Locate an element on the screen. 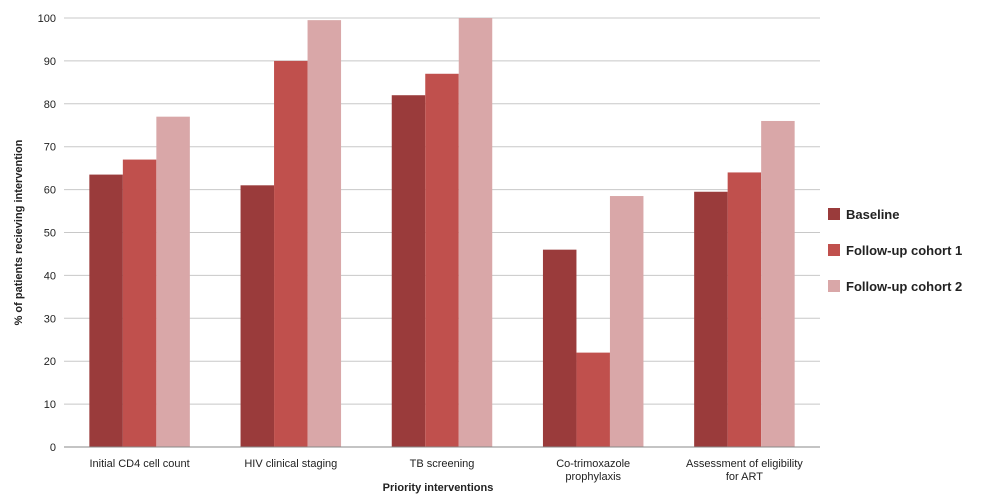 The width and height of the screenshot is (987, 494). y-tick-label: 30 is located at coordinates (50, 319).